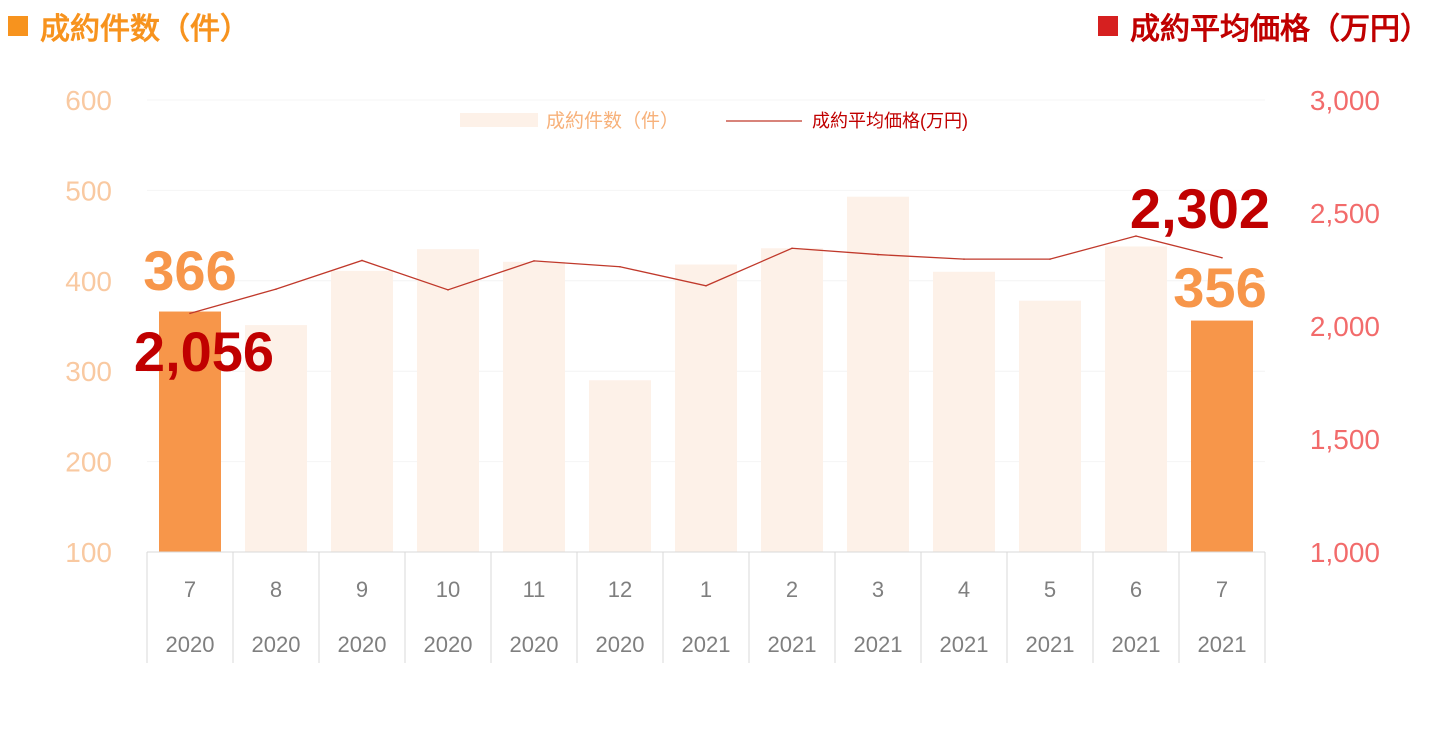 This screenshot has height=738, width=1440. What do you see at coordinates (714, 121) in the screenshot?
I see `legend: 成約件数（件） 成約平均価格(万円)` at bounding box center [714, 121].